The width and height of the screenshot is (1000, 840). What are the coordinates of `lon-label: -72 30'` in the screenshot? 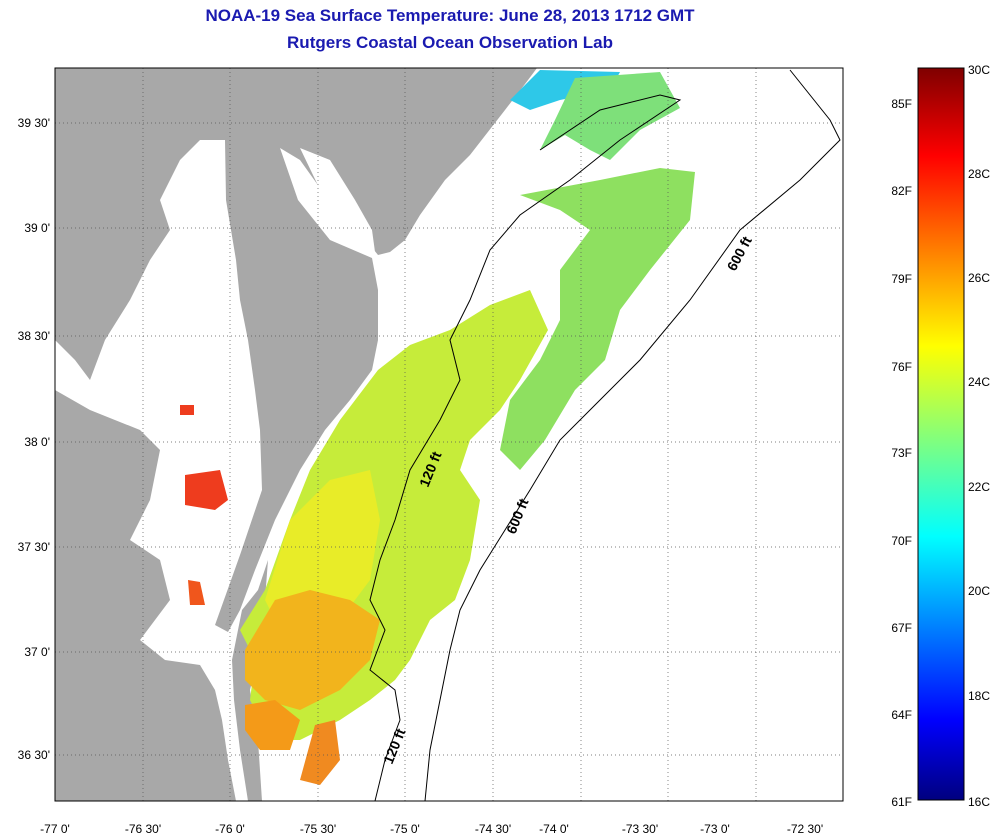 It's located at (805, 829).